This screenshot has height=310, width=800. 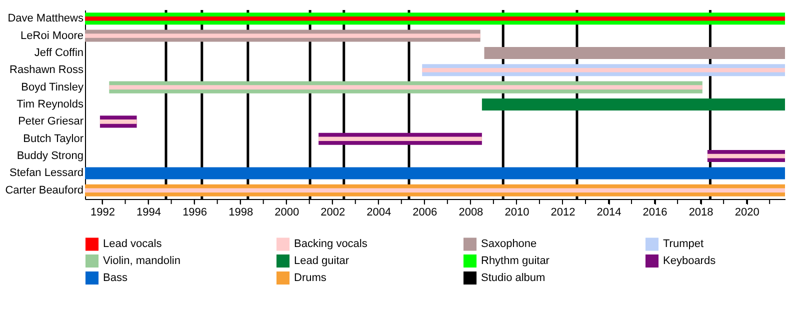 What do you see at coordinates (331, 244) in the screenshot?
I see `legend-label: Backing vocals` at bounding box center [331, 244].